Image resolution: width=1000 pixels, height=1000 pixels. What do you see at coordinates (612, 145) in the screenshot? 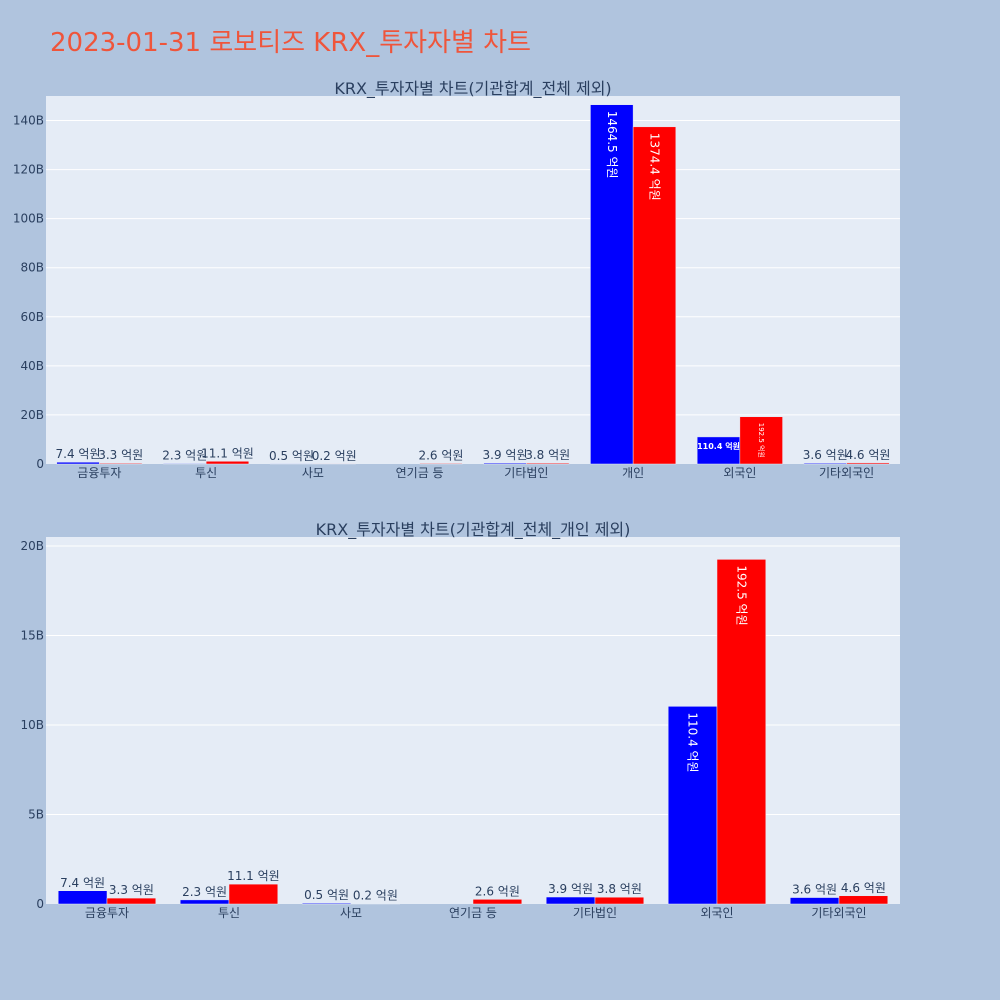
I see `data-label: 1464.5 억원` at bounding box center [612, 145].